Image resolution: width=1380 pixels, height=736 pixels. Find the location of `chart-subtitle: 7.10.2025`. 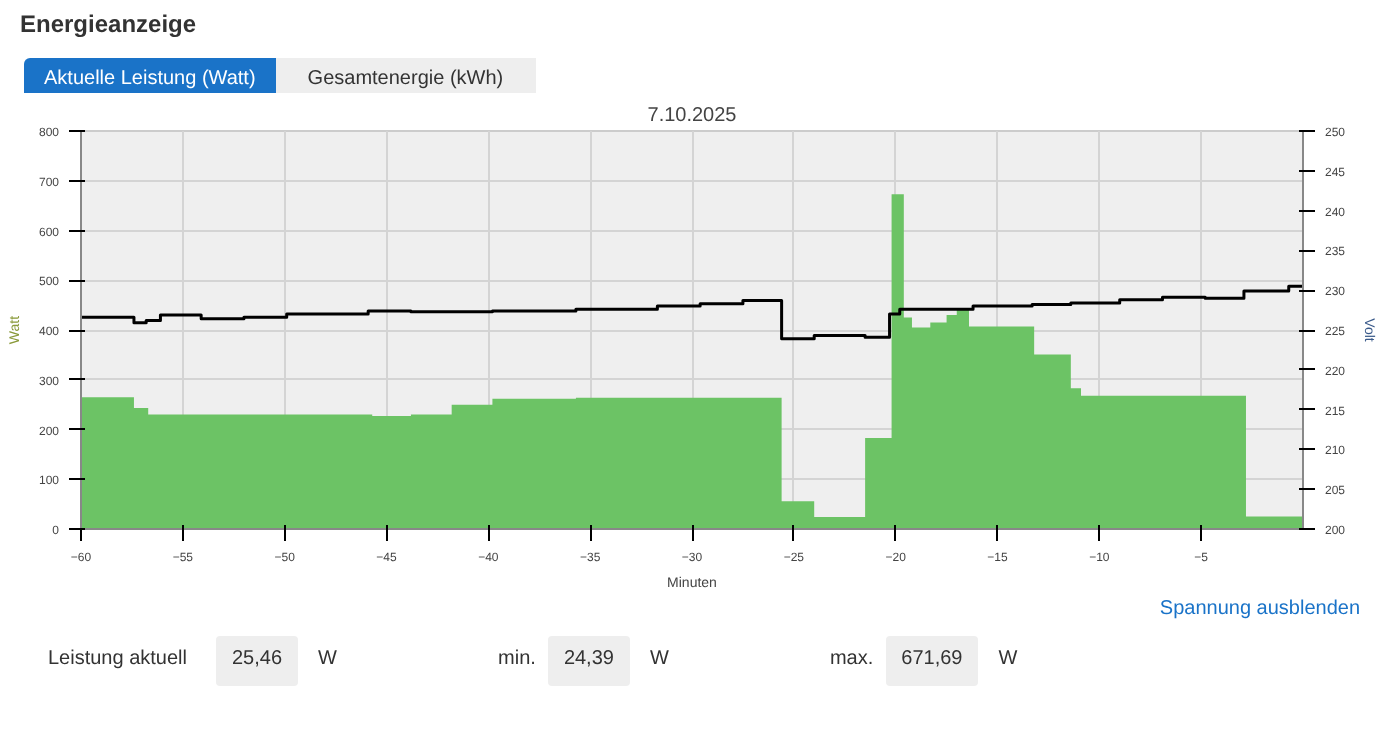

chart-subtitle: 7.10.2025 is located at coordinates (692, 116).